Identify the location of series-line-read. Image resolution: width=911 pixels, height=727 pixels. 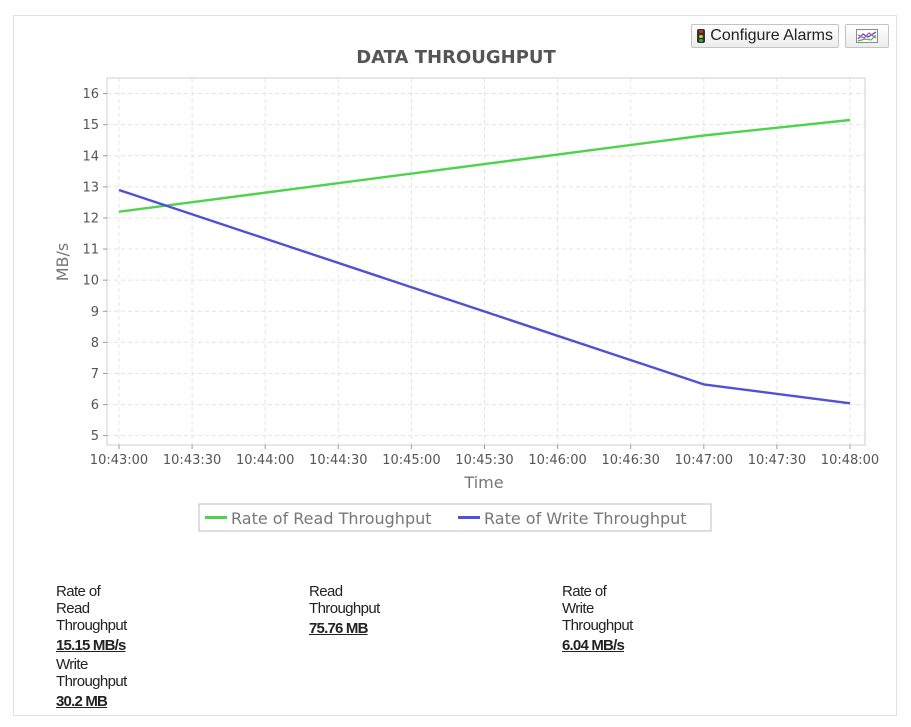
(484, 165).